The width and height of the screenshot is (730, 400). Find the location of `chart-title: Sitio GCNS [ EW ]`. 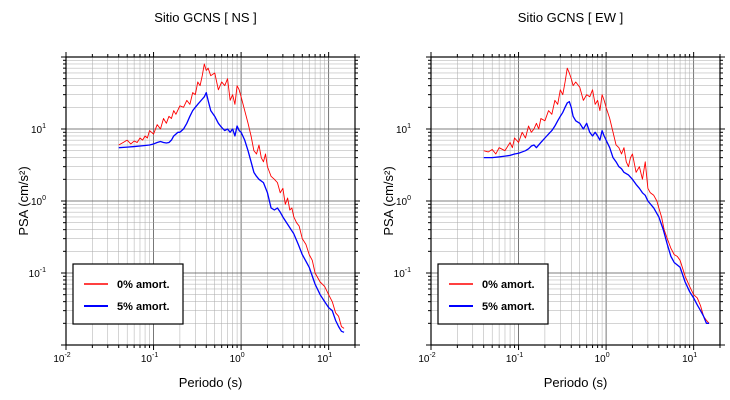

chart-title: Sitio GCNS [ EW ] is located at coordinates (570, 17).